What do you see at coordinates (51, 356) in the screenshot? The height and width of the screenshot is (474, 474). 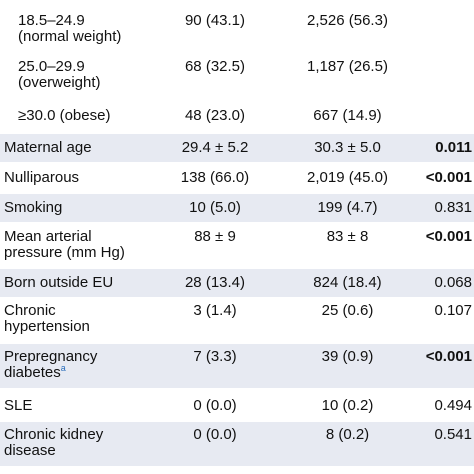 I see `row-label-line: Prepregnancy` at bounding box center [51, 356].